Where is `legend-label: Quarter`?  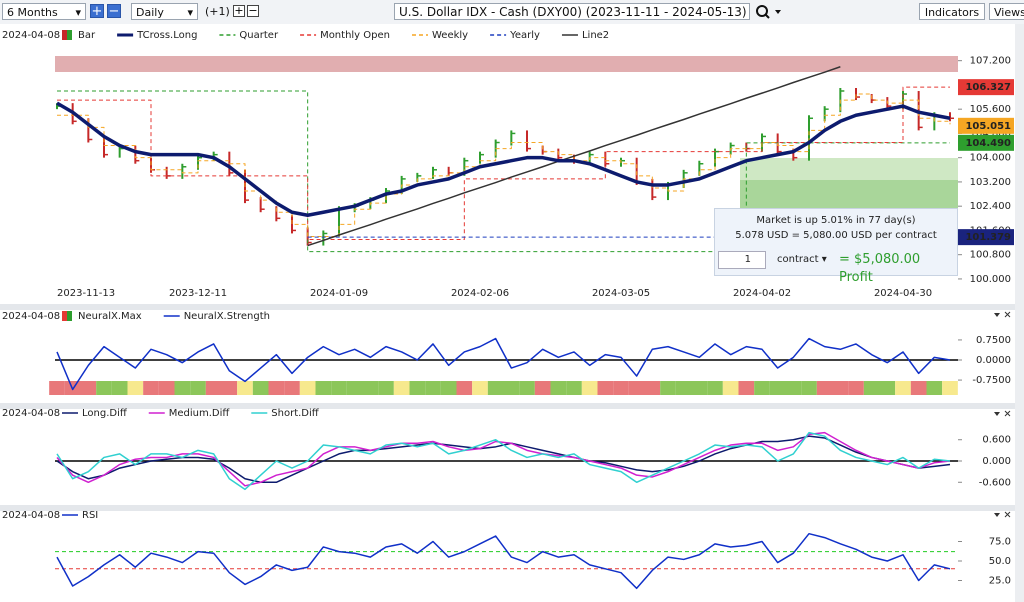 legend-label: Quarter is located at coordinates (259, 35).